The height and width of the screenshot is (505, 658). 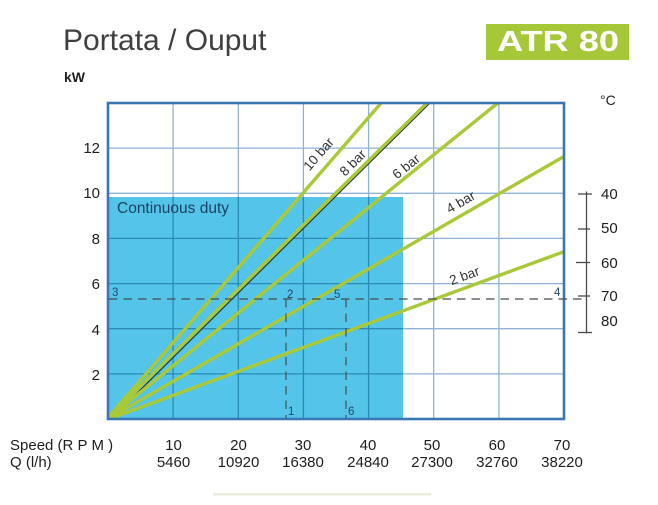 I want to click on svg-text: 5, so click(x=337, y=295).